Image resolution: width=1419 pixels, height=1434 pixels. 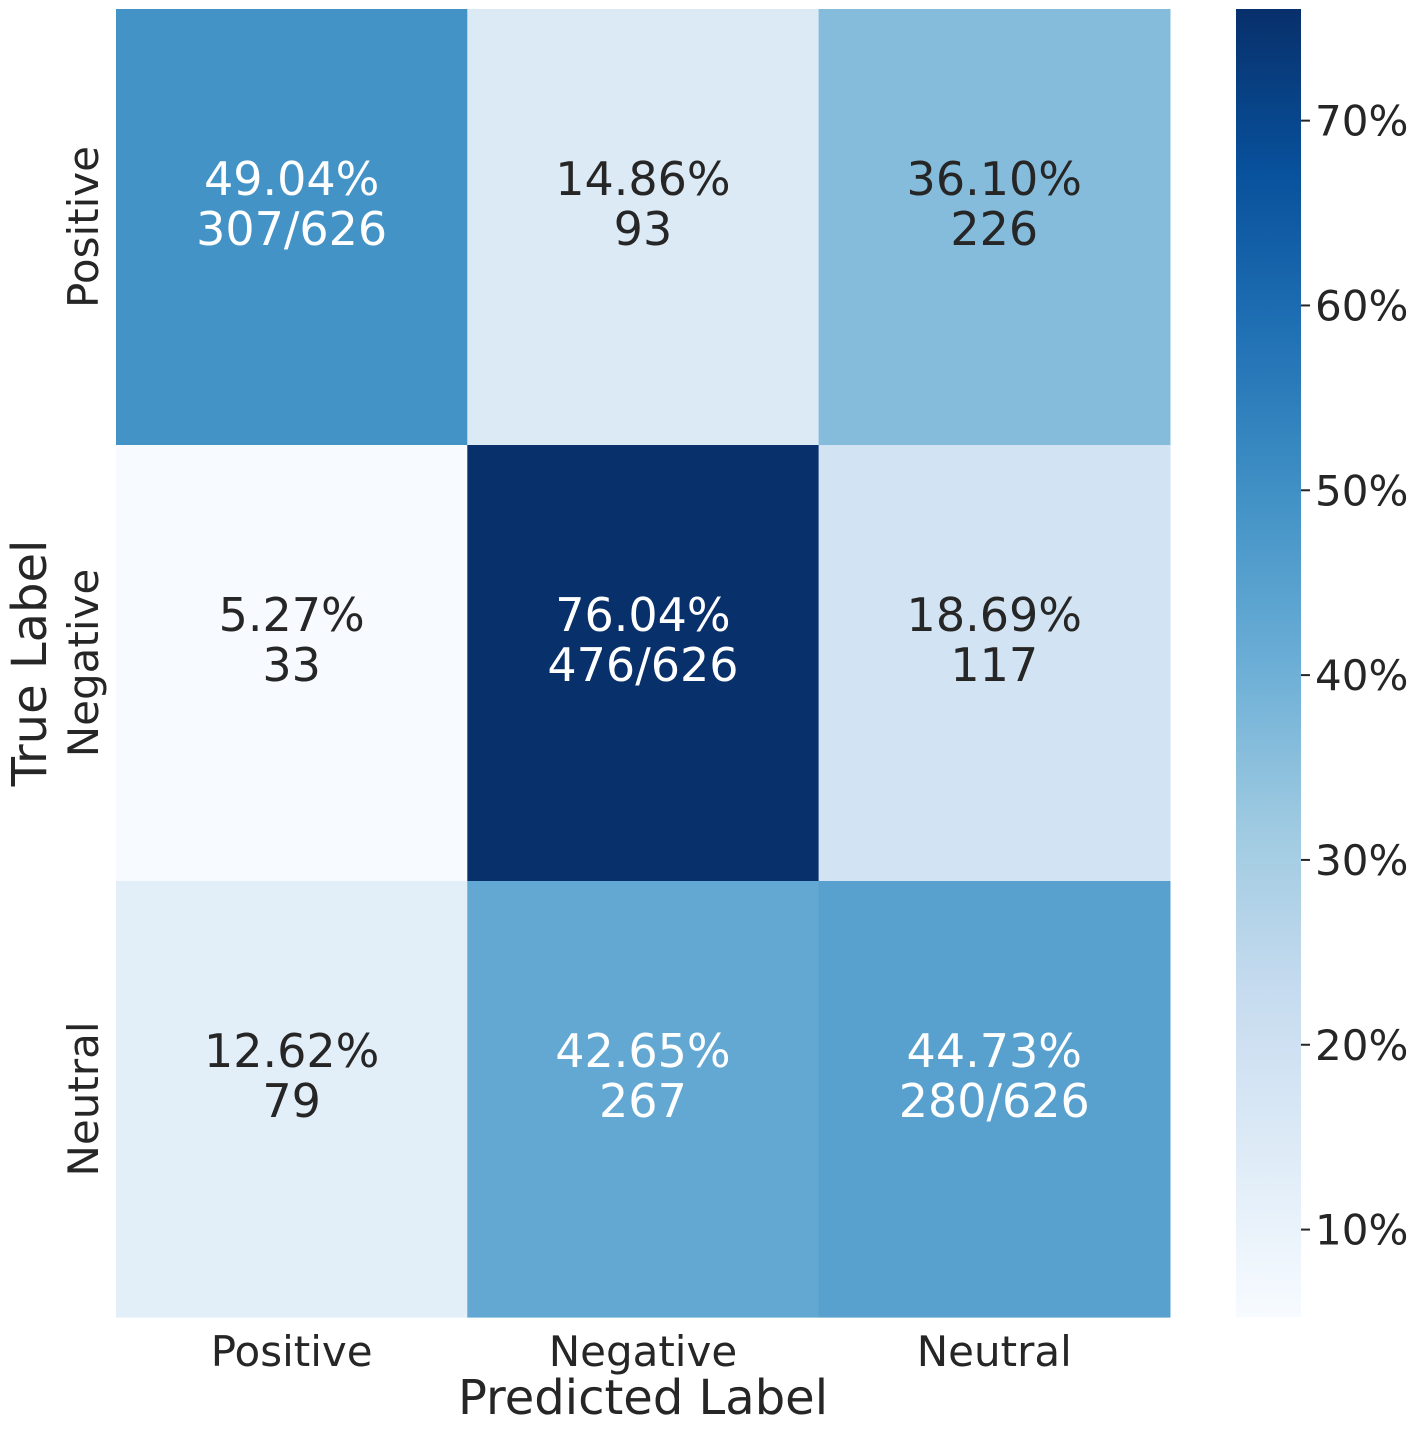 I want to click on cell-count-label: 226, so click(x=994, y=229).